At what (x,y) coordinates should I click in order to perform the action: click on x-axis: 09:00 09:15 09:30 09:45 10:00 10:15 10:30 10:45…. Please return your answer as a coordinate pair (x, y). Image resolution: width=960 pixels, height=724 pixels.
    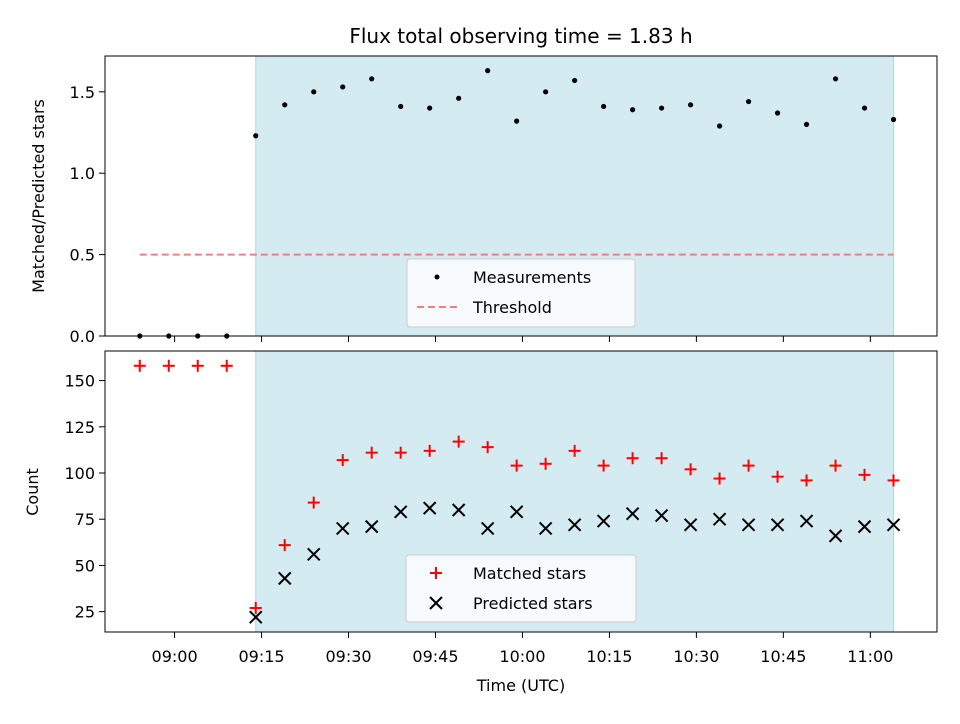
    Looking at the image, I should click on (522, 649).